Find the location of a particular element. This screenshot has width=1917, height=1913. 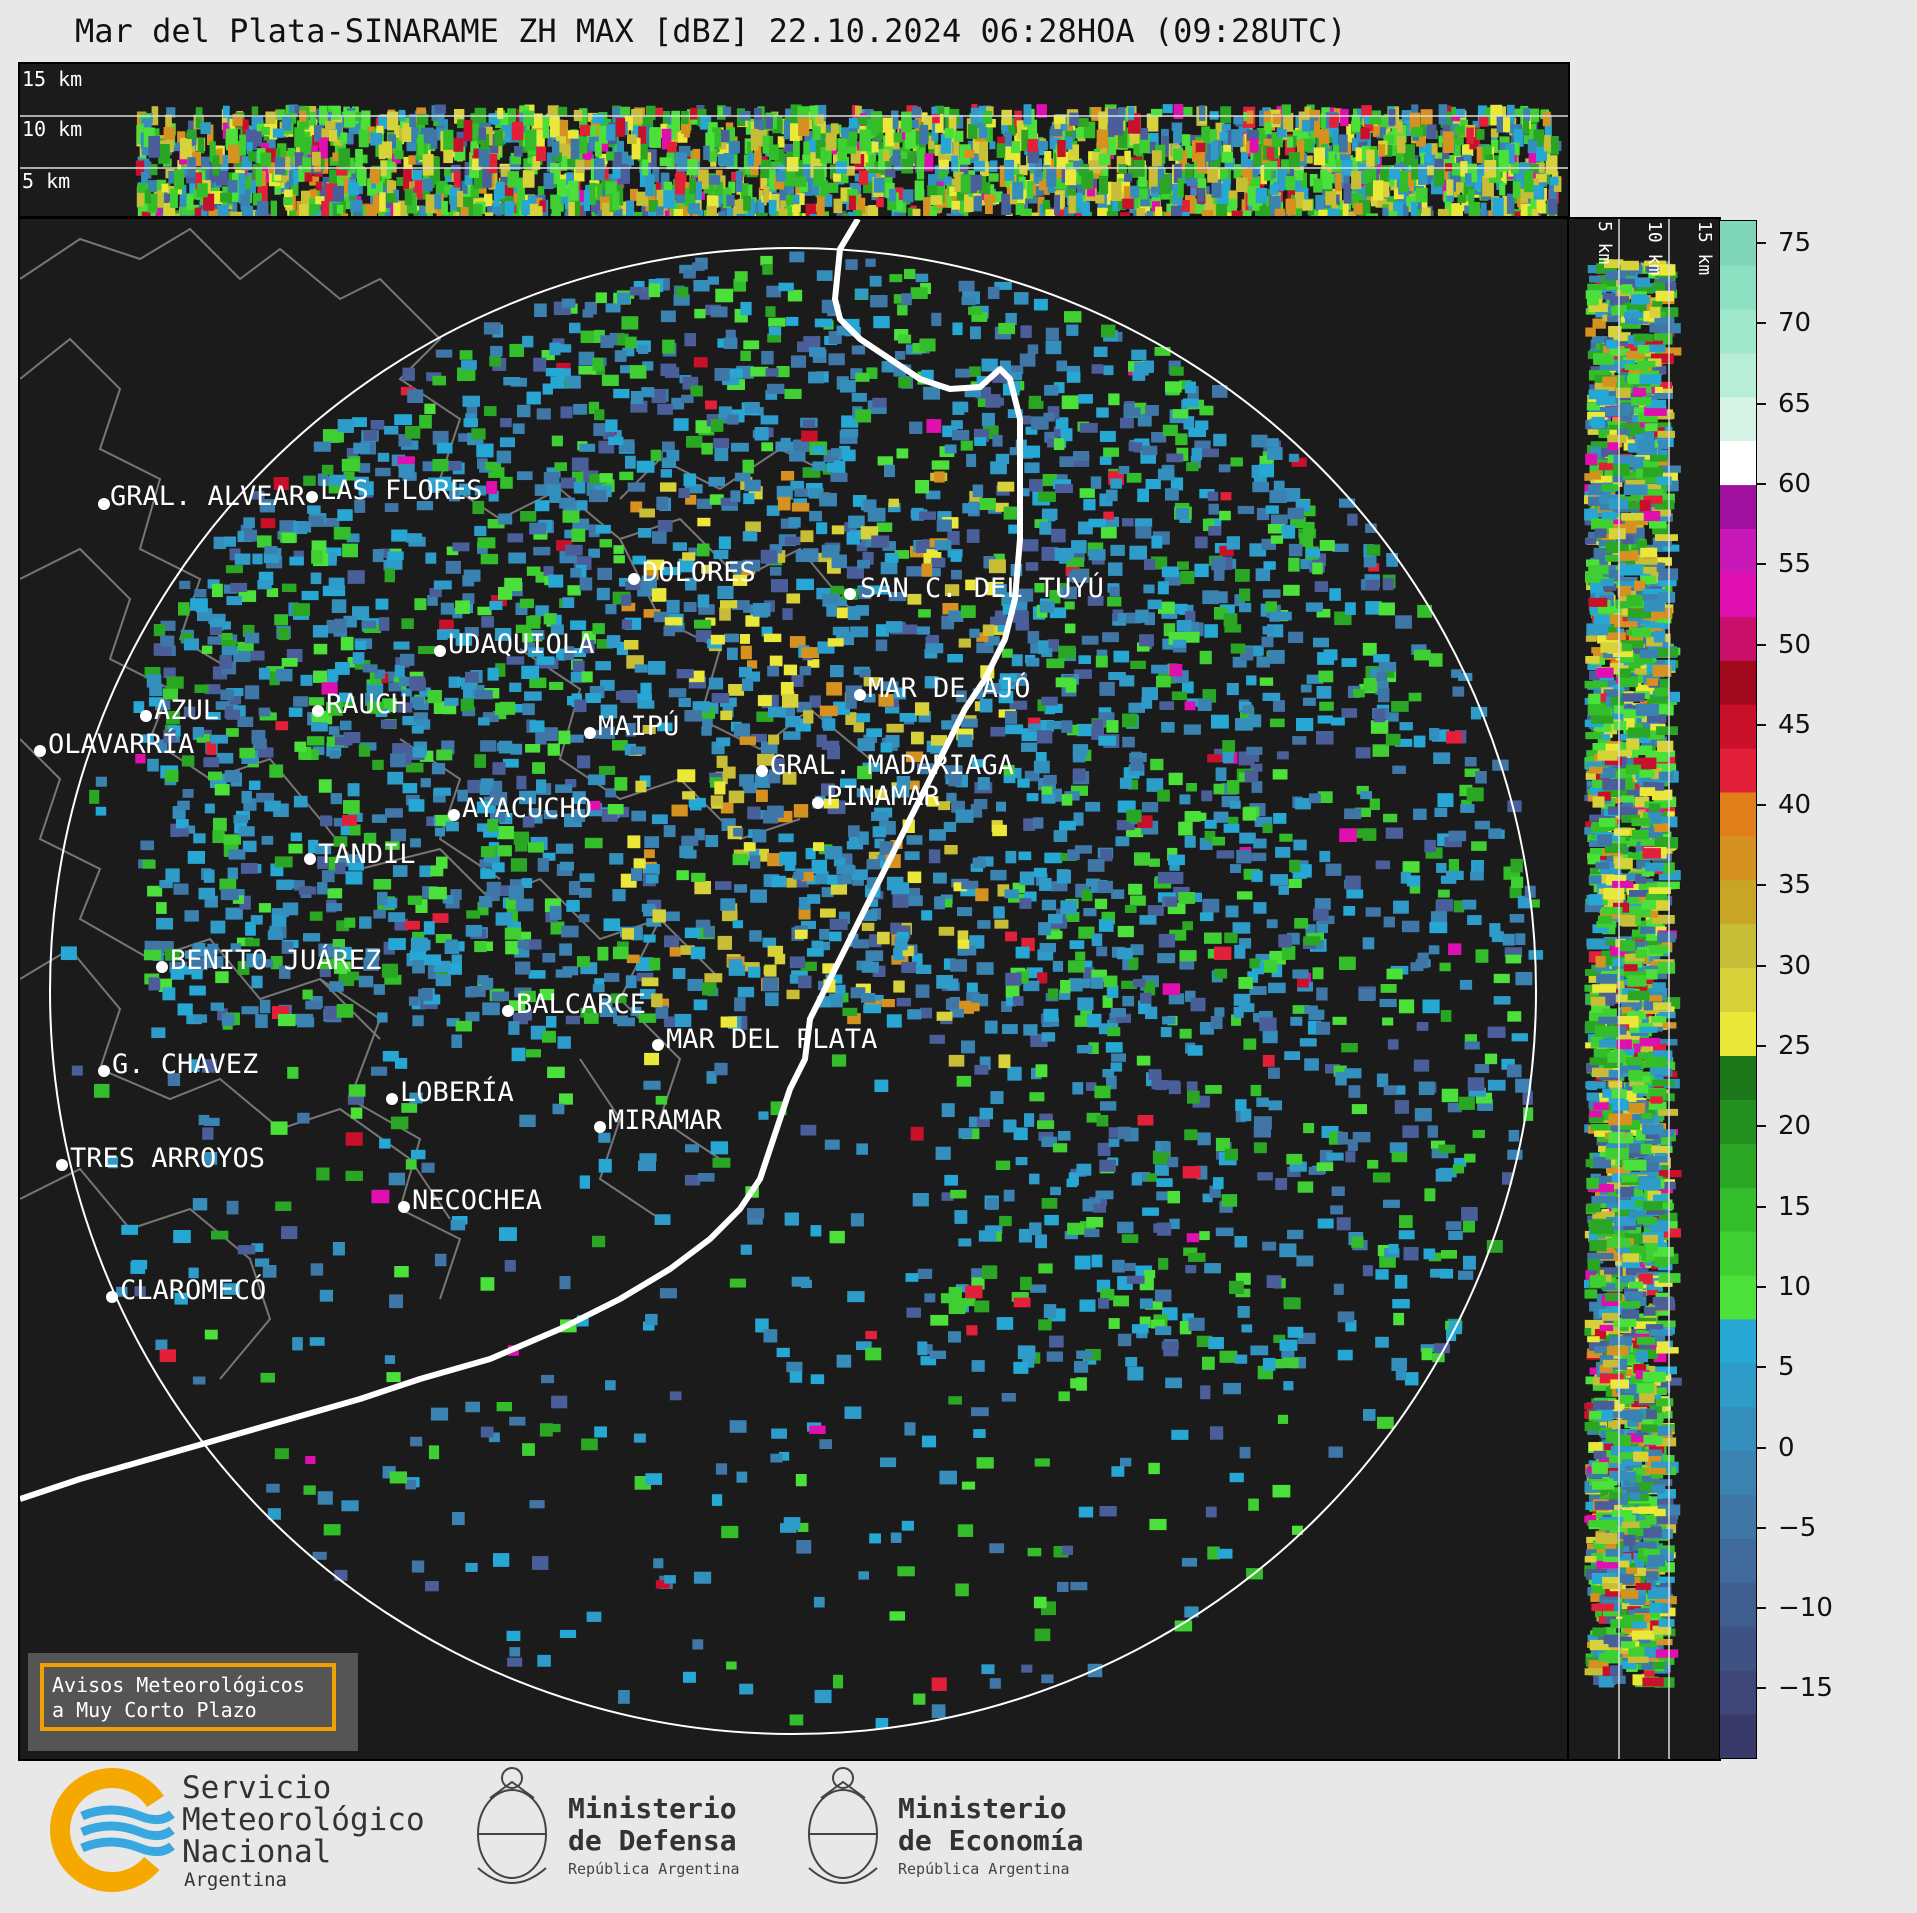

city-label: CLAROMECÓ is located at coordinates (193, 1290).